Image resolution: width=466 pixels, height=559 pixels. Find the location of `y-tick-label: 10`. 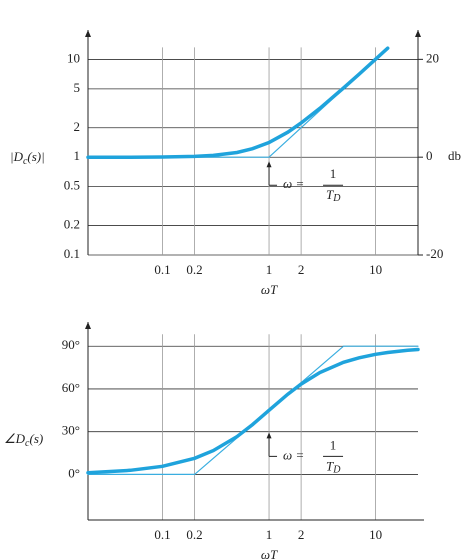

y-tick-label: 10 is located at coordinates (73, 57).